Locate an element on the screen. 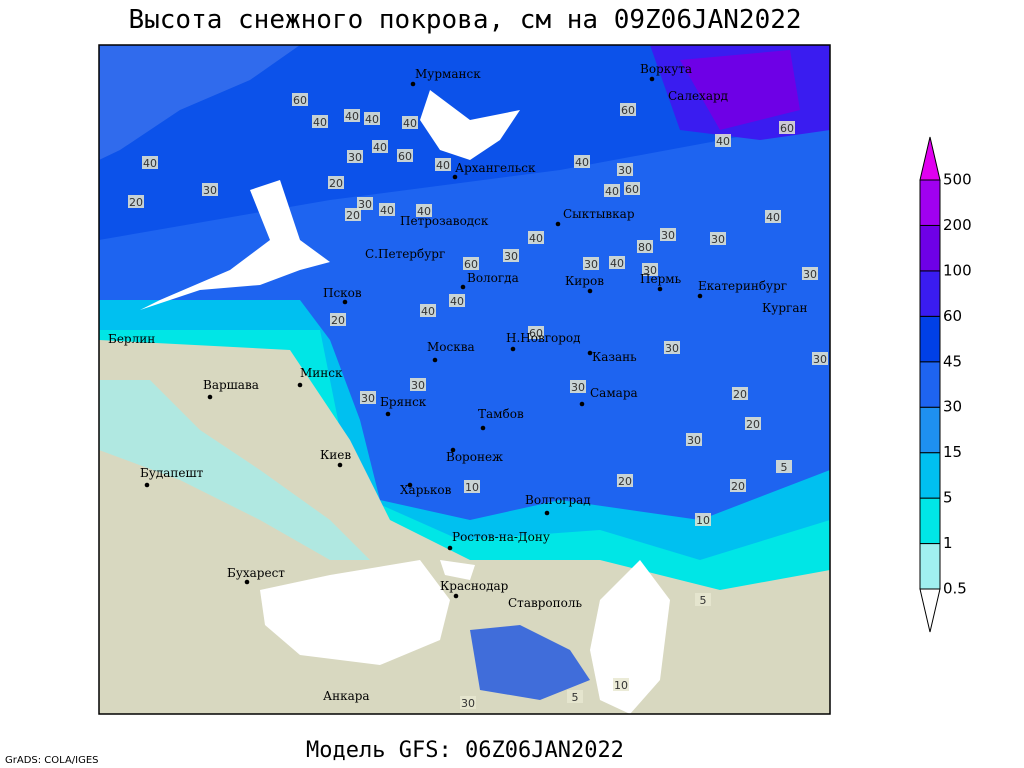 Image resolution: width=1024 pixels, height=768 pixels. contour-label: 80 is located at coordinates (645, 247).